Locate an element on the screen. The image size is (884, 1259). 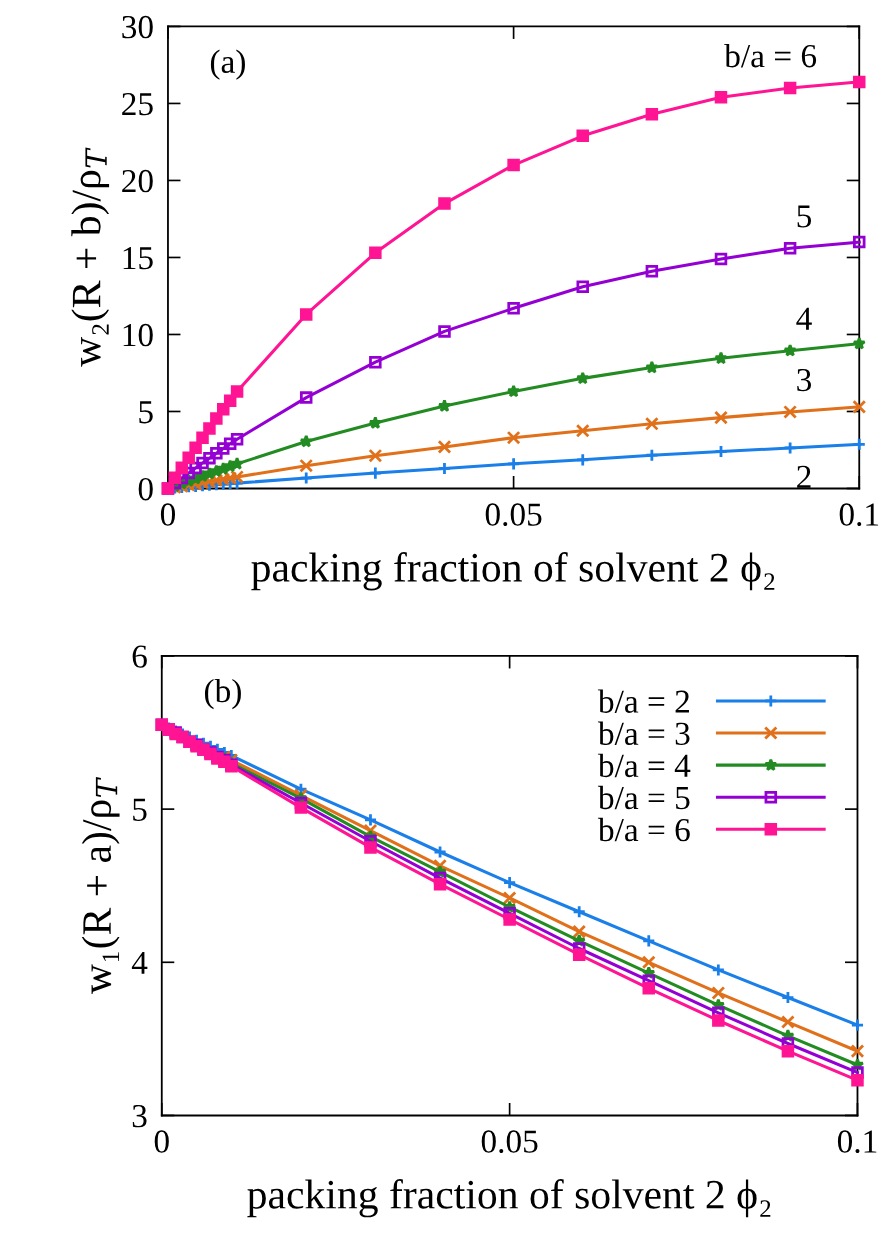
y-tick-label: 10 is located at coordinates (138, 335).